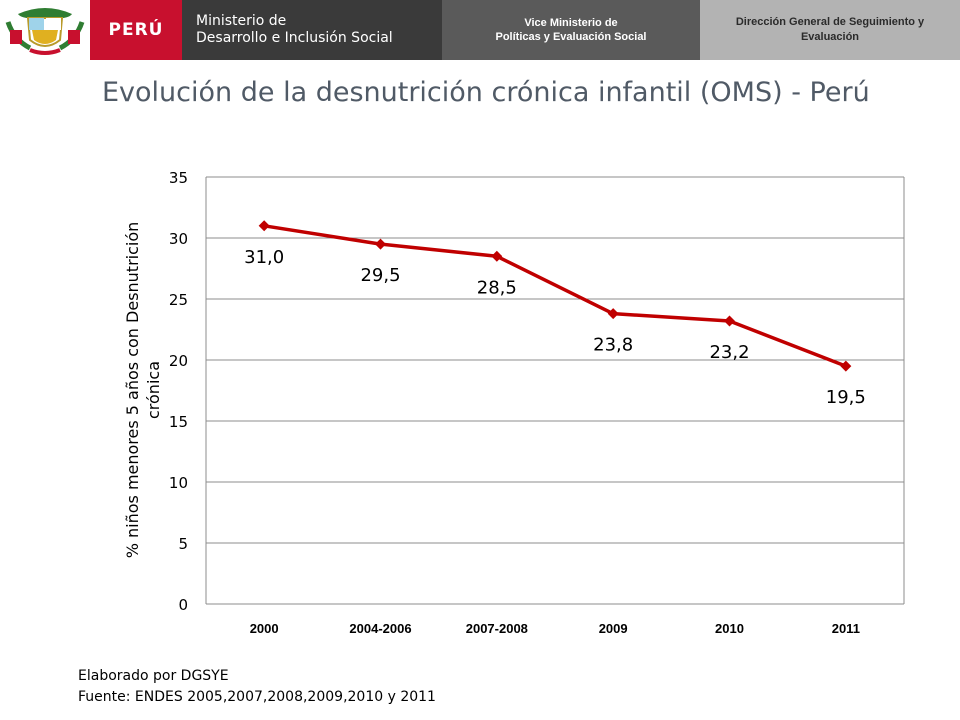 This screenshot has height=720, width=960. What do you see at coordinates (178, 361) in the screenshot?
I see `y-tick-label: 20` at bounding box center [178, 361].